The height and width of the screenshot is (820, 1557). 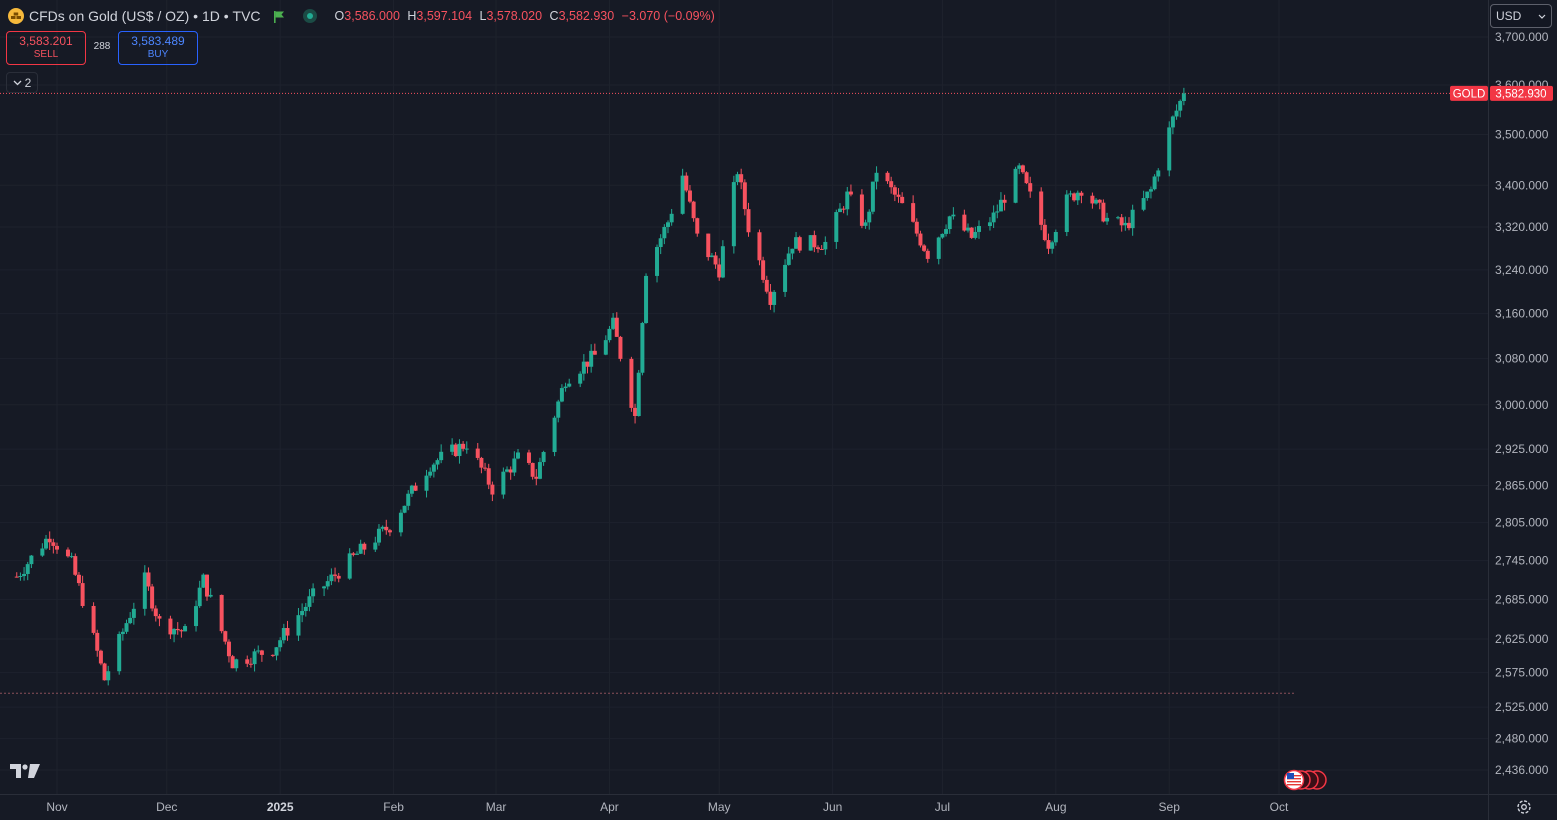 What do you see at coordinates (1305, 780) in the screenshot?
I see `economic-events-icon` at bounding box center [1305, 780].